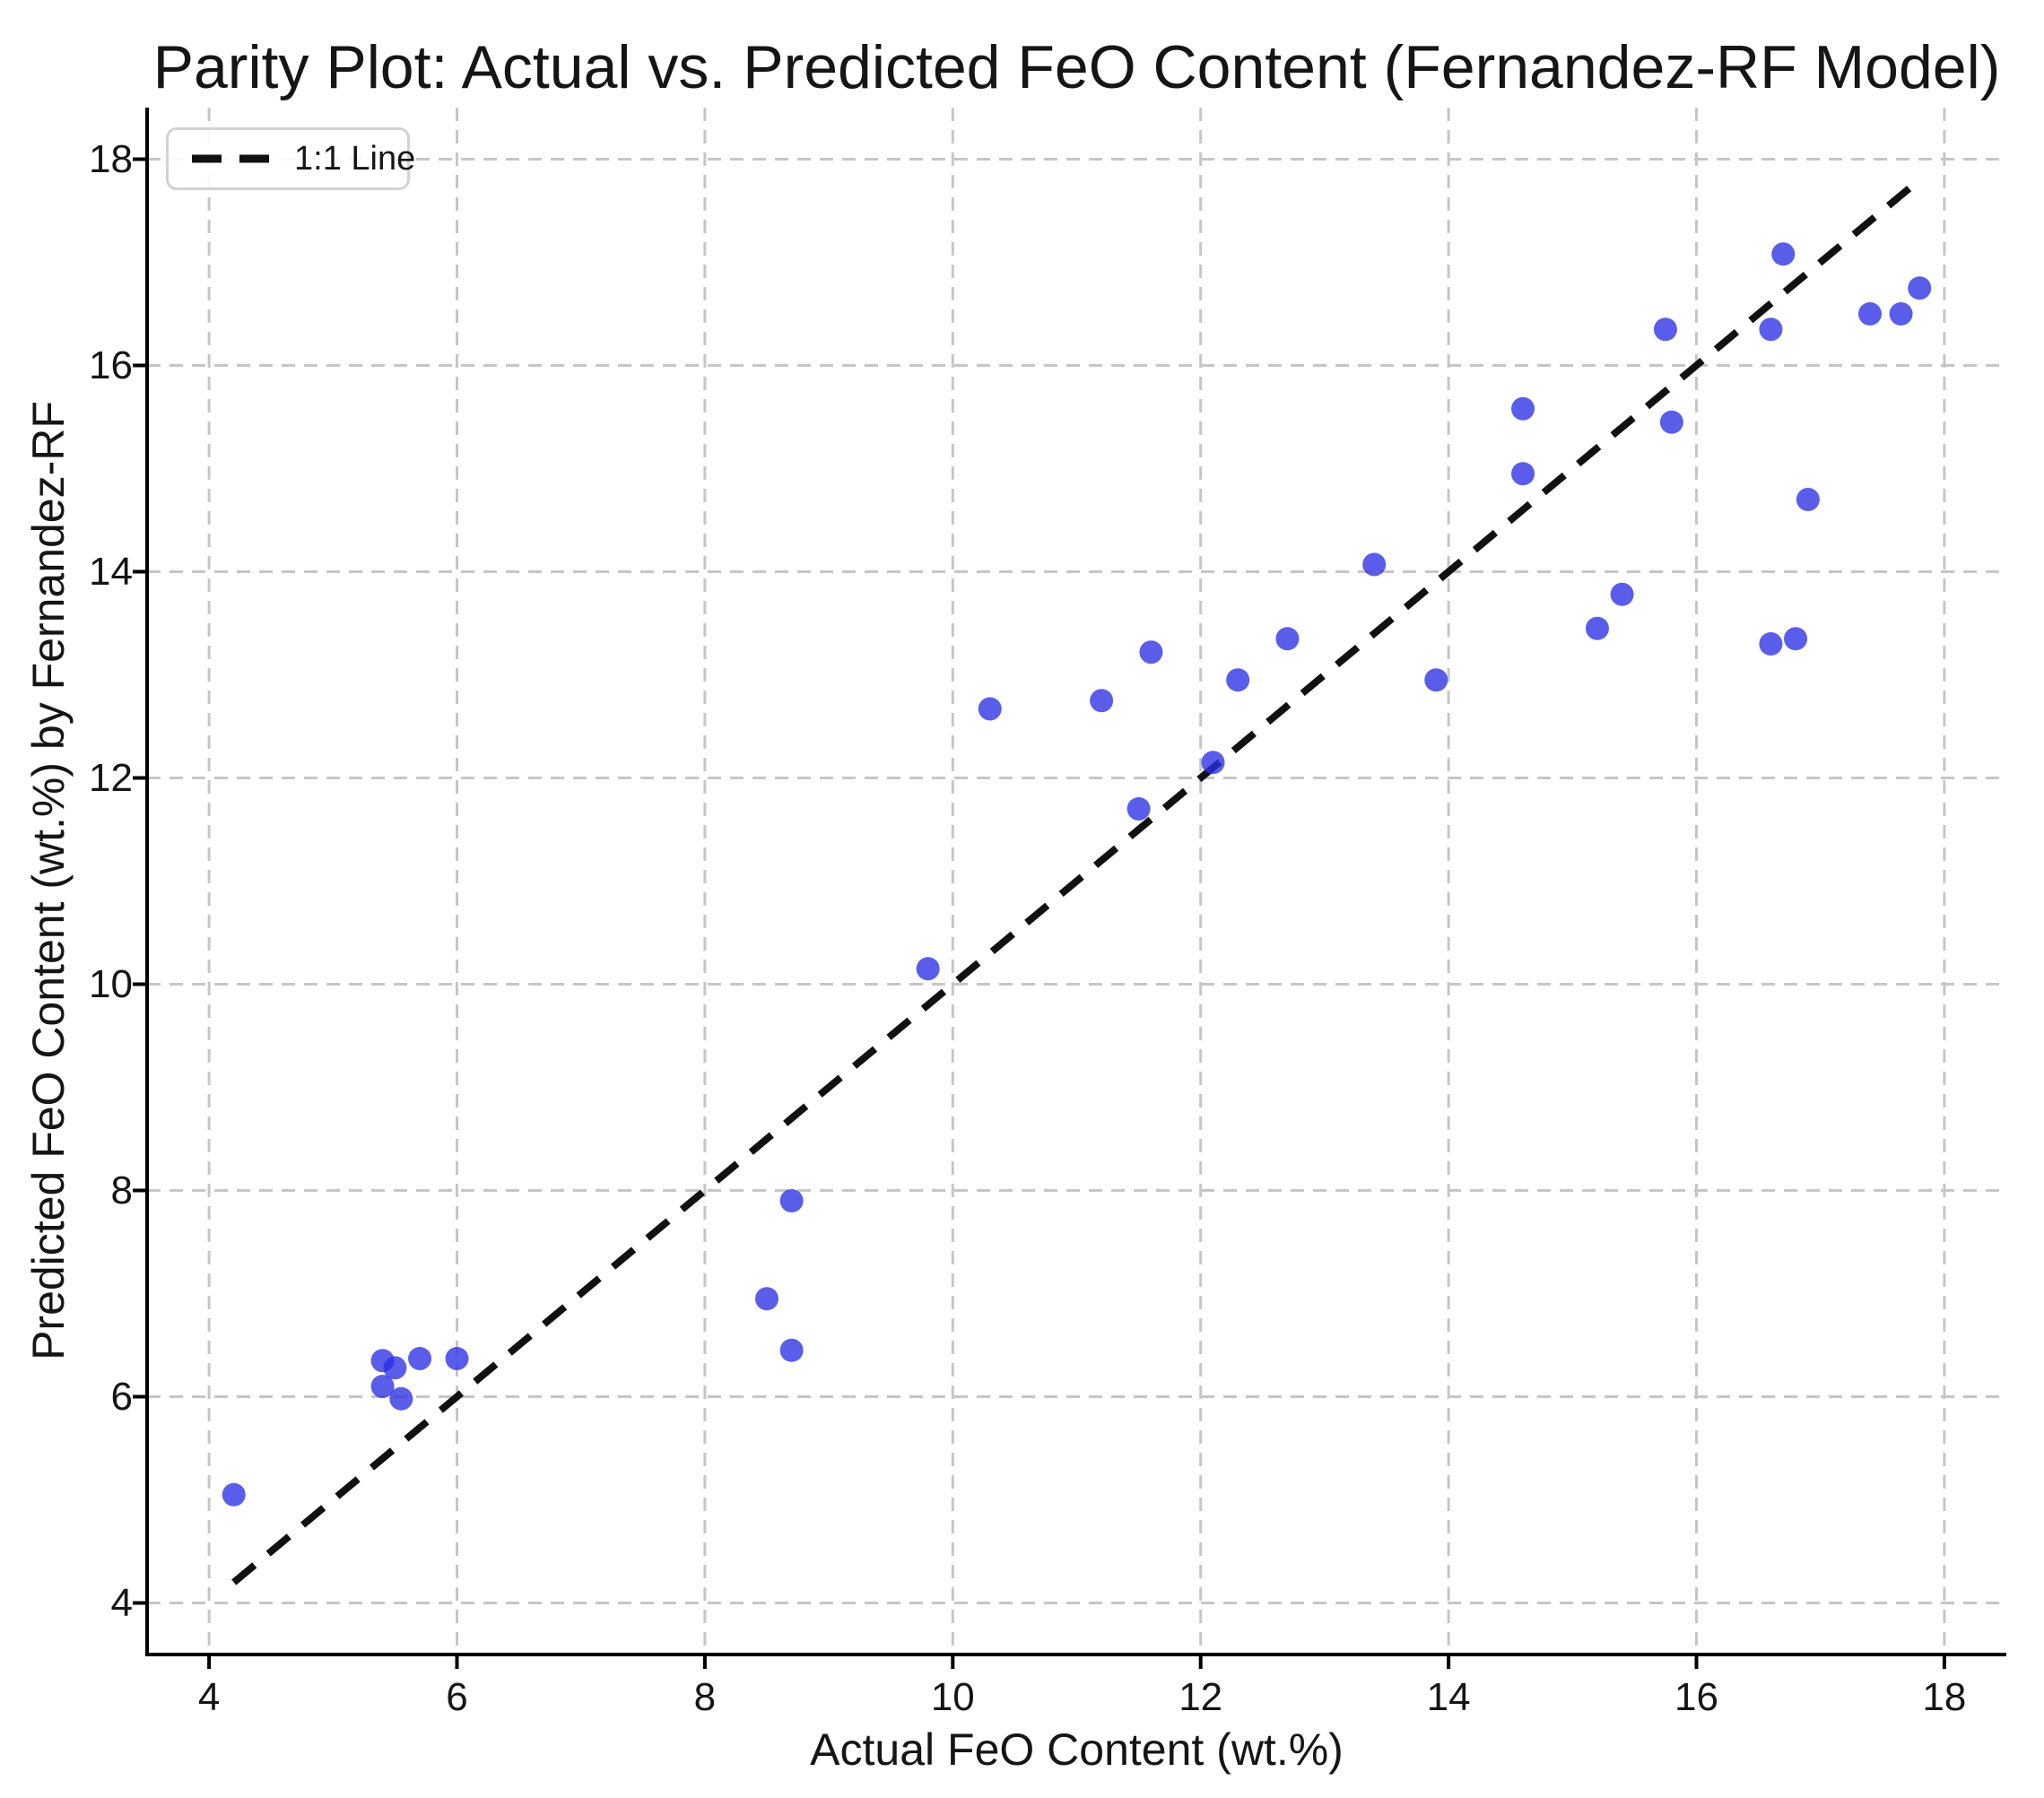 The width and height of the screenshot is (2044, 1798). Describe the element at coordinates (111, 365) in the screenshot. I see `y-tick-label: 16` at that location.